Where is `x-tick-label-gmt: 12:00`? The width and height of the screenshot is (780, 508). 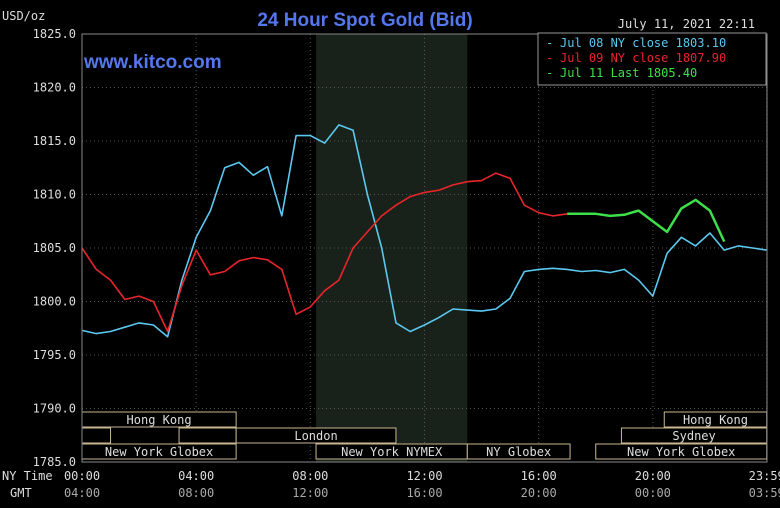 x-tick-label-gmt: 12:00 is located at coordinates (310, 493).